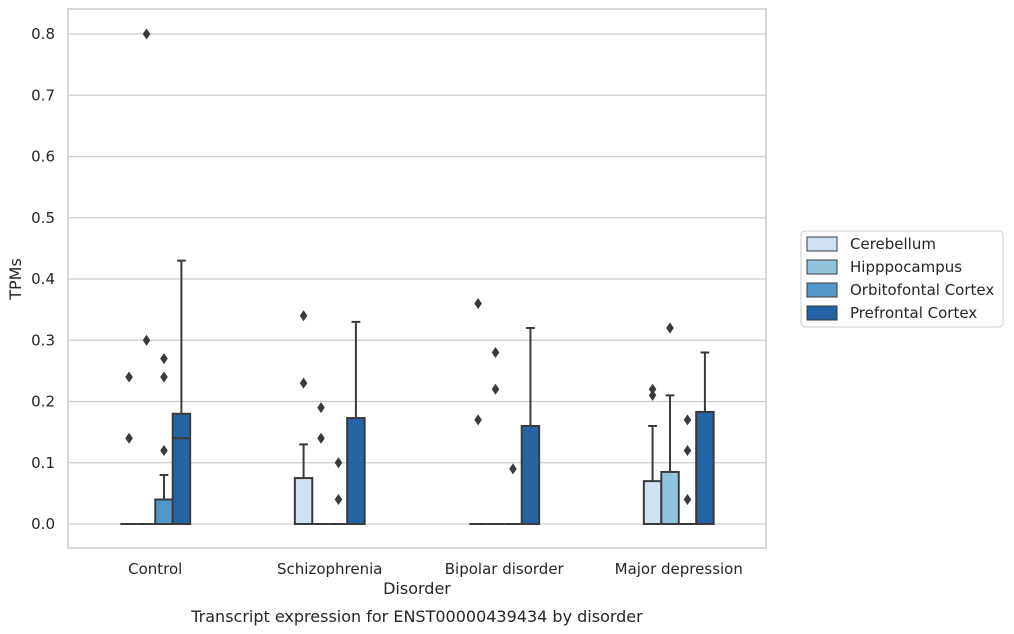 The width and height of the screenshot is (1014, 634). I want to click on y-tick-label: 0.6, so click(43, 157).